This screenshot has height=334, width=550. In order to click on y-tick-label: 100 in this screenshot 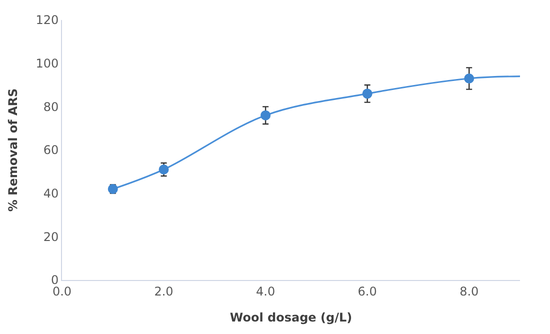, I will do `click(47, 63)`.